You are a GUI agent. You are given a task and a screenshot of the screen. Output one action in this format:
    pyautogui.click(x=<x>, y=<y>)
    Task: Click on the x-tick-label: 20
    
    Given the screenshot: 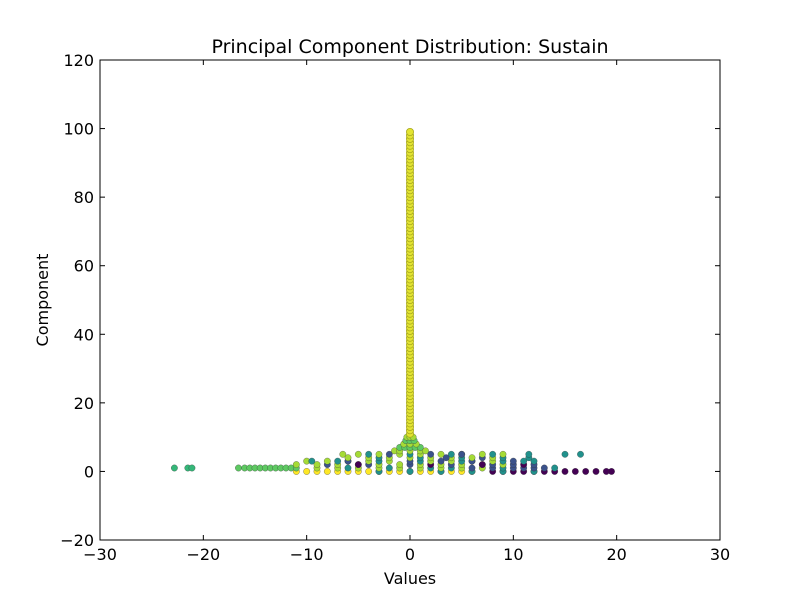 What is the action you would take?
    pyautogui.click(x=616, y=554)
    